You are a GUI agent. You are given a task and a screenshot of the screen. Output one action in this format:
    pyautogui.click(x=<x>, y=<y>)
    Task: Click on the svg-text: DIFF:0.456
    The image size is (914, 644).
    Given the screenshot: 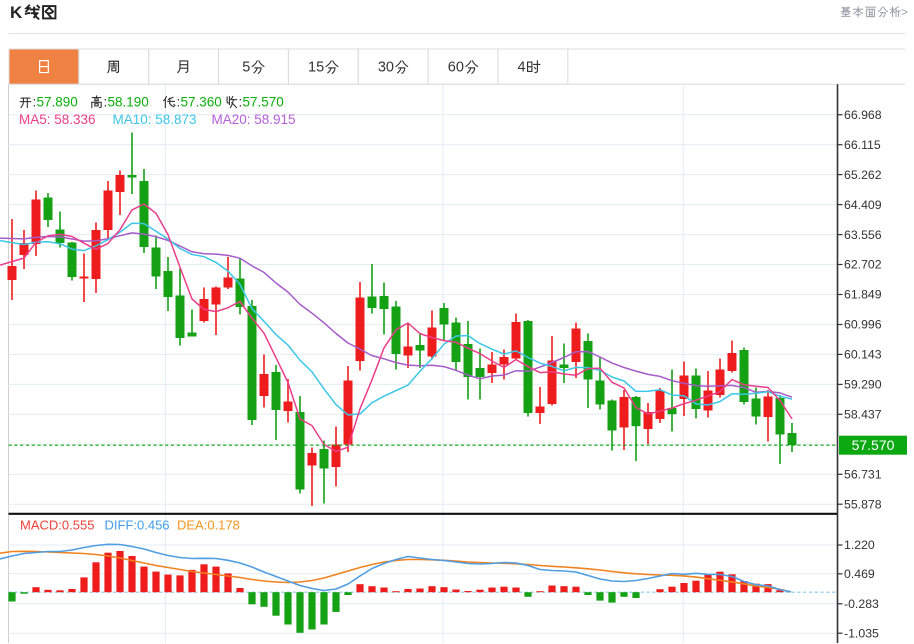 What is the action you would take?
    pyautogui.click(x=137, y=525)
    